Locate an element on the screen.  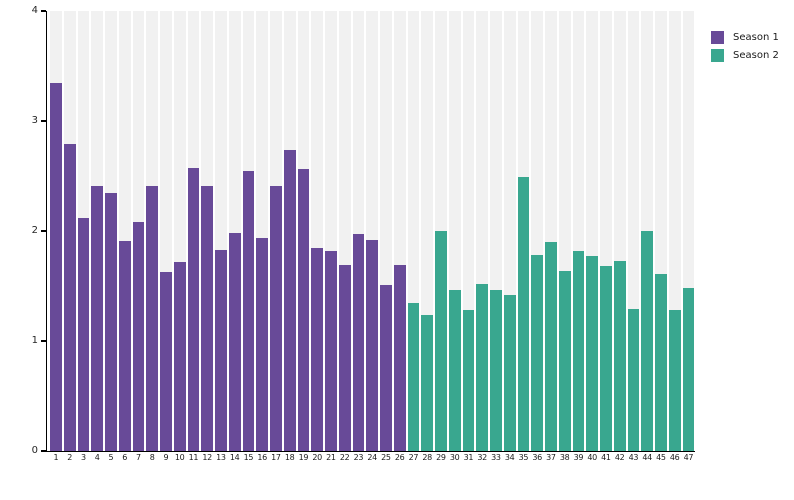
x-tick-label-15: 15 is located at coordinates (248, 457).